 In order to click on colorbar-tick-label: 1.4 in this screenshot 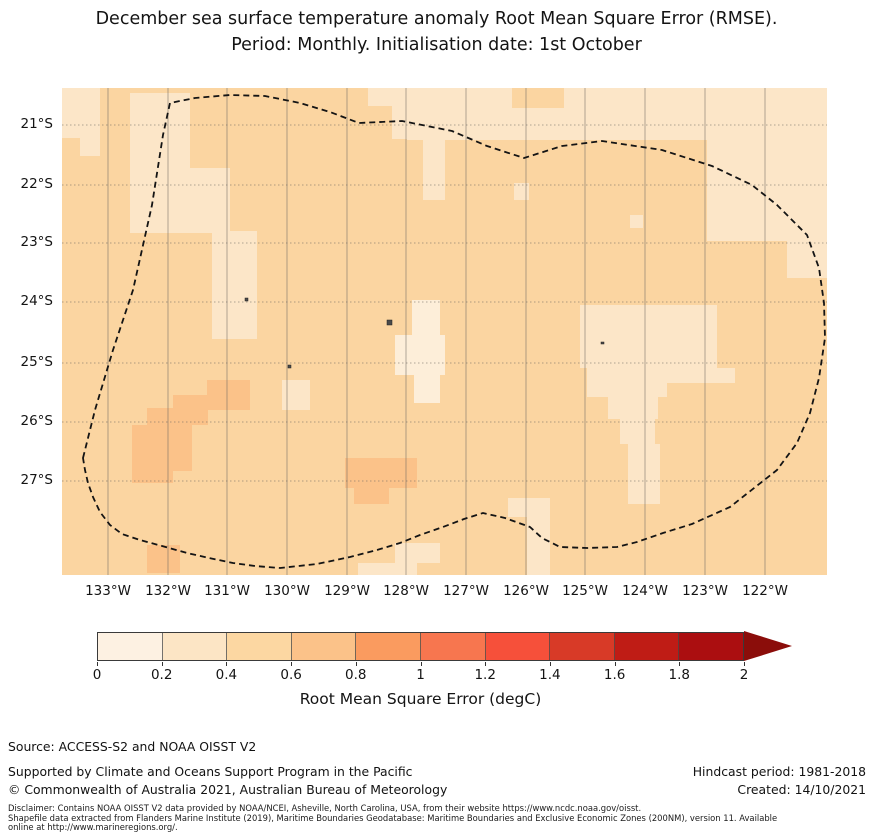, I will do `click(550, 675)`.